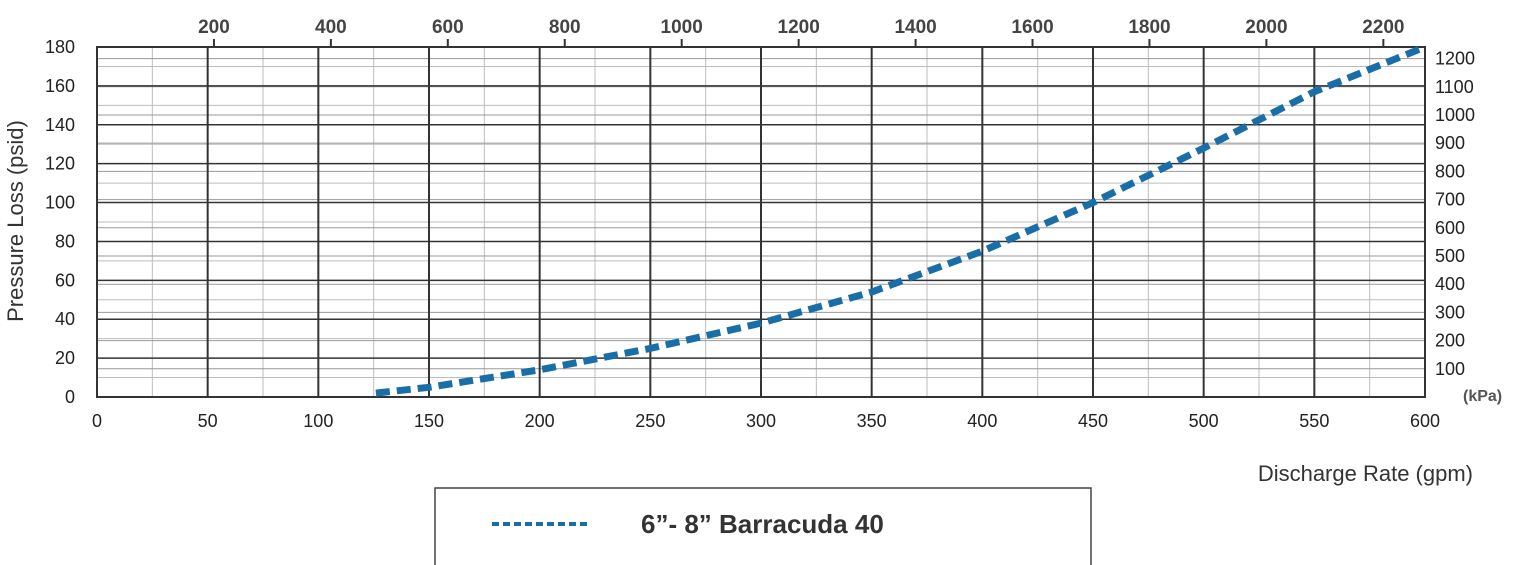  I want to click on x-tick-label: 500, so click(1204, 421).